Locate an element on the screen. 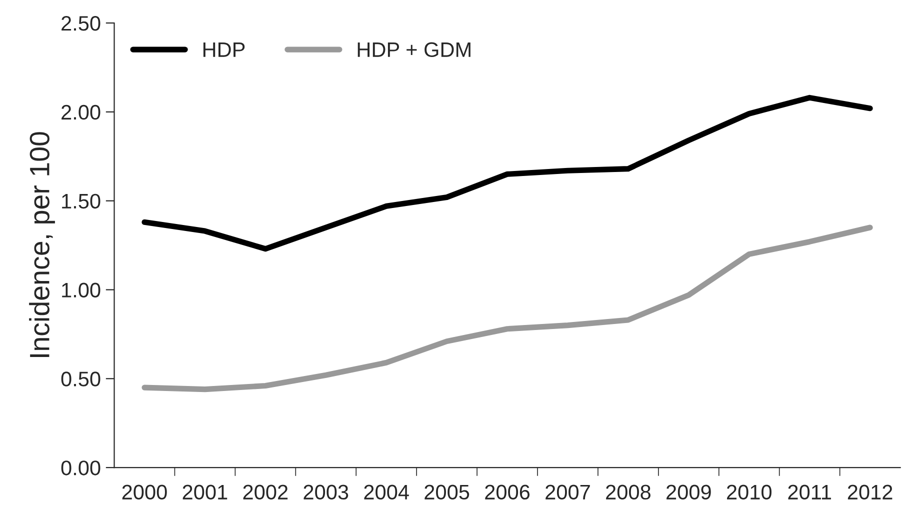 The height and width of the screenshot is (511, 914). x-tick-label: 2008 is located at coordinates (628, 492).